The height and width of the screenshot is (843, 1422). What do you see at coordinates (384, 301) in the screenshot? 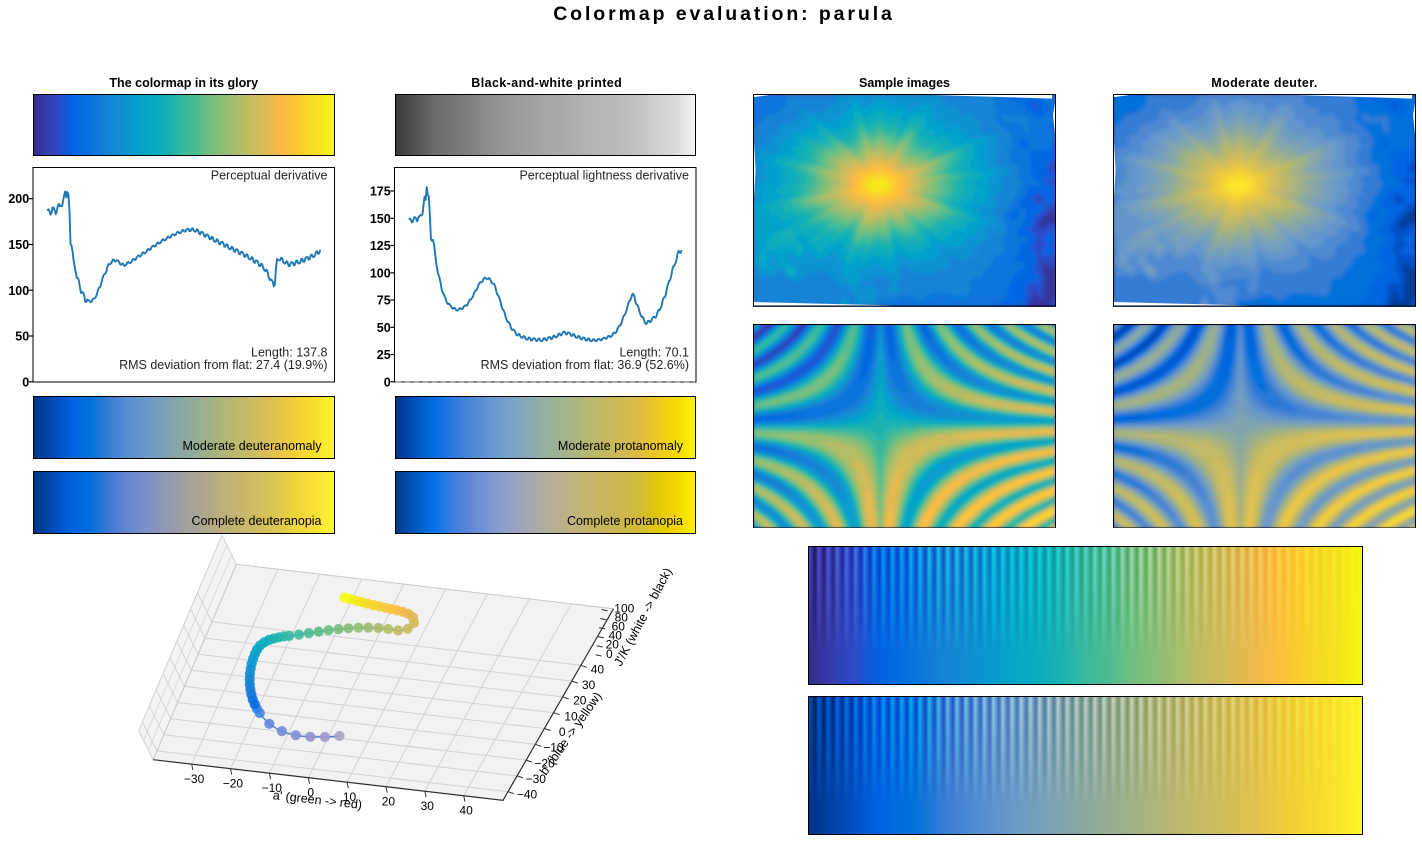
I see `svg-text: 75` at bounding box center [384, 301].